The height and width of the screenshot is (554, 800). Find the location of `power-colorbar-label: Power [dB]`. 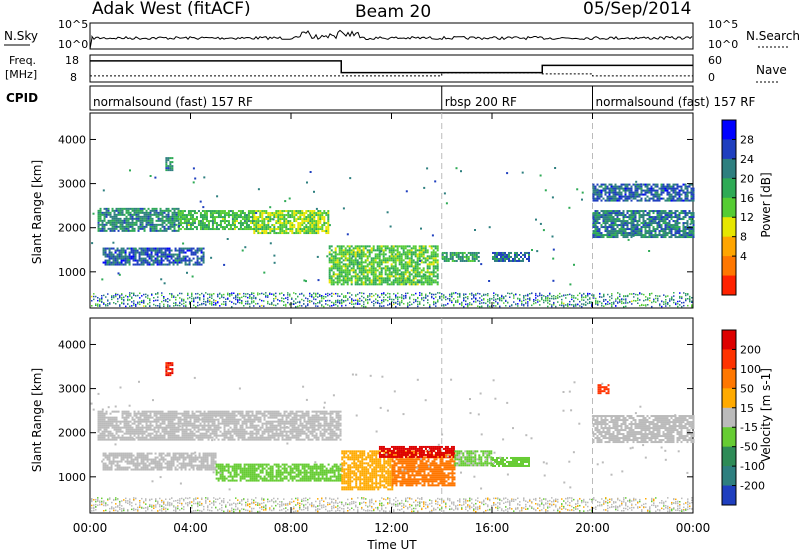

power-colorbar-label: Power [dB] is located at coordinates (766, 204).